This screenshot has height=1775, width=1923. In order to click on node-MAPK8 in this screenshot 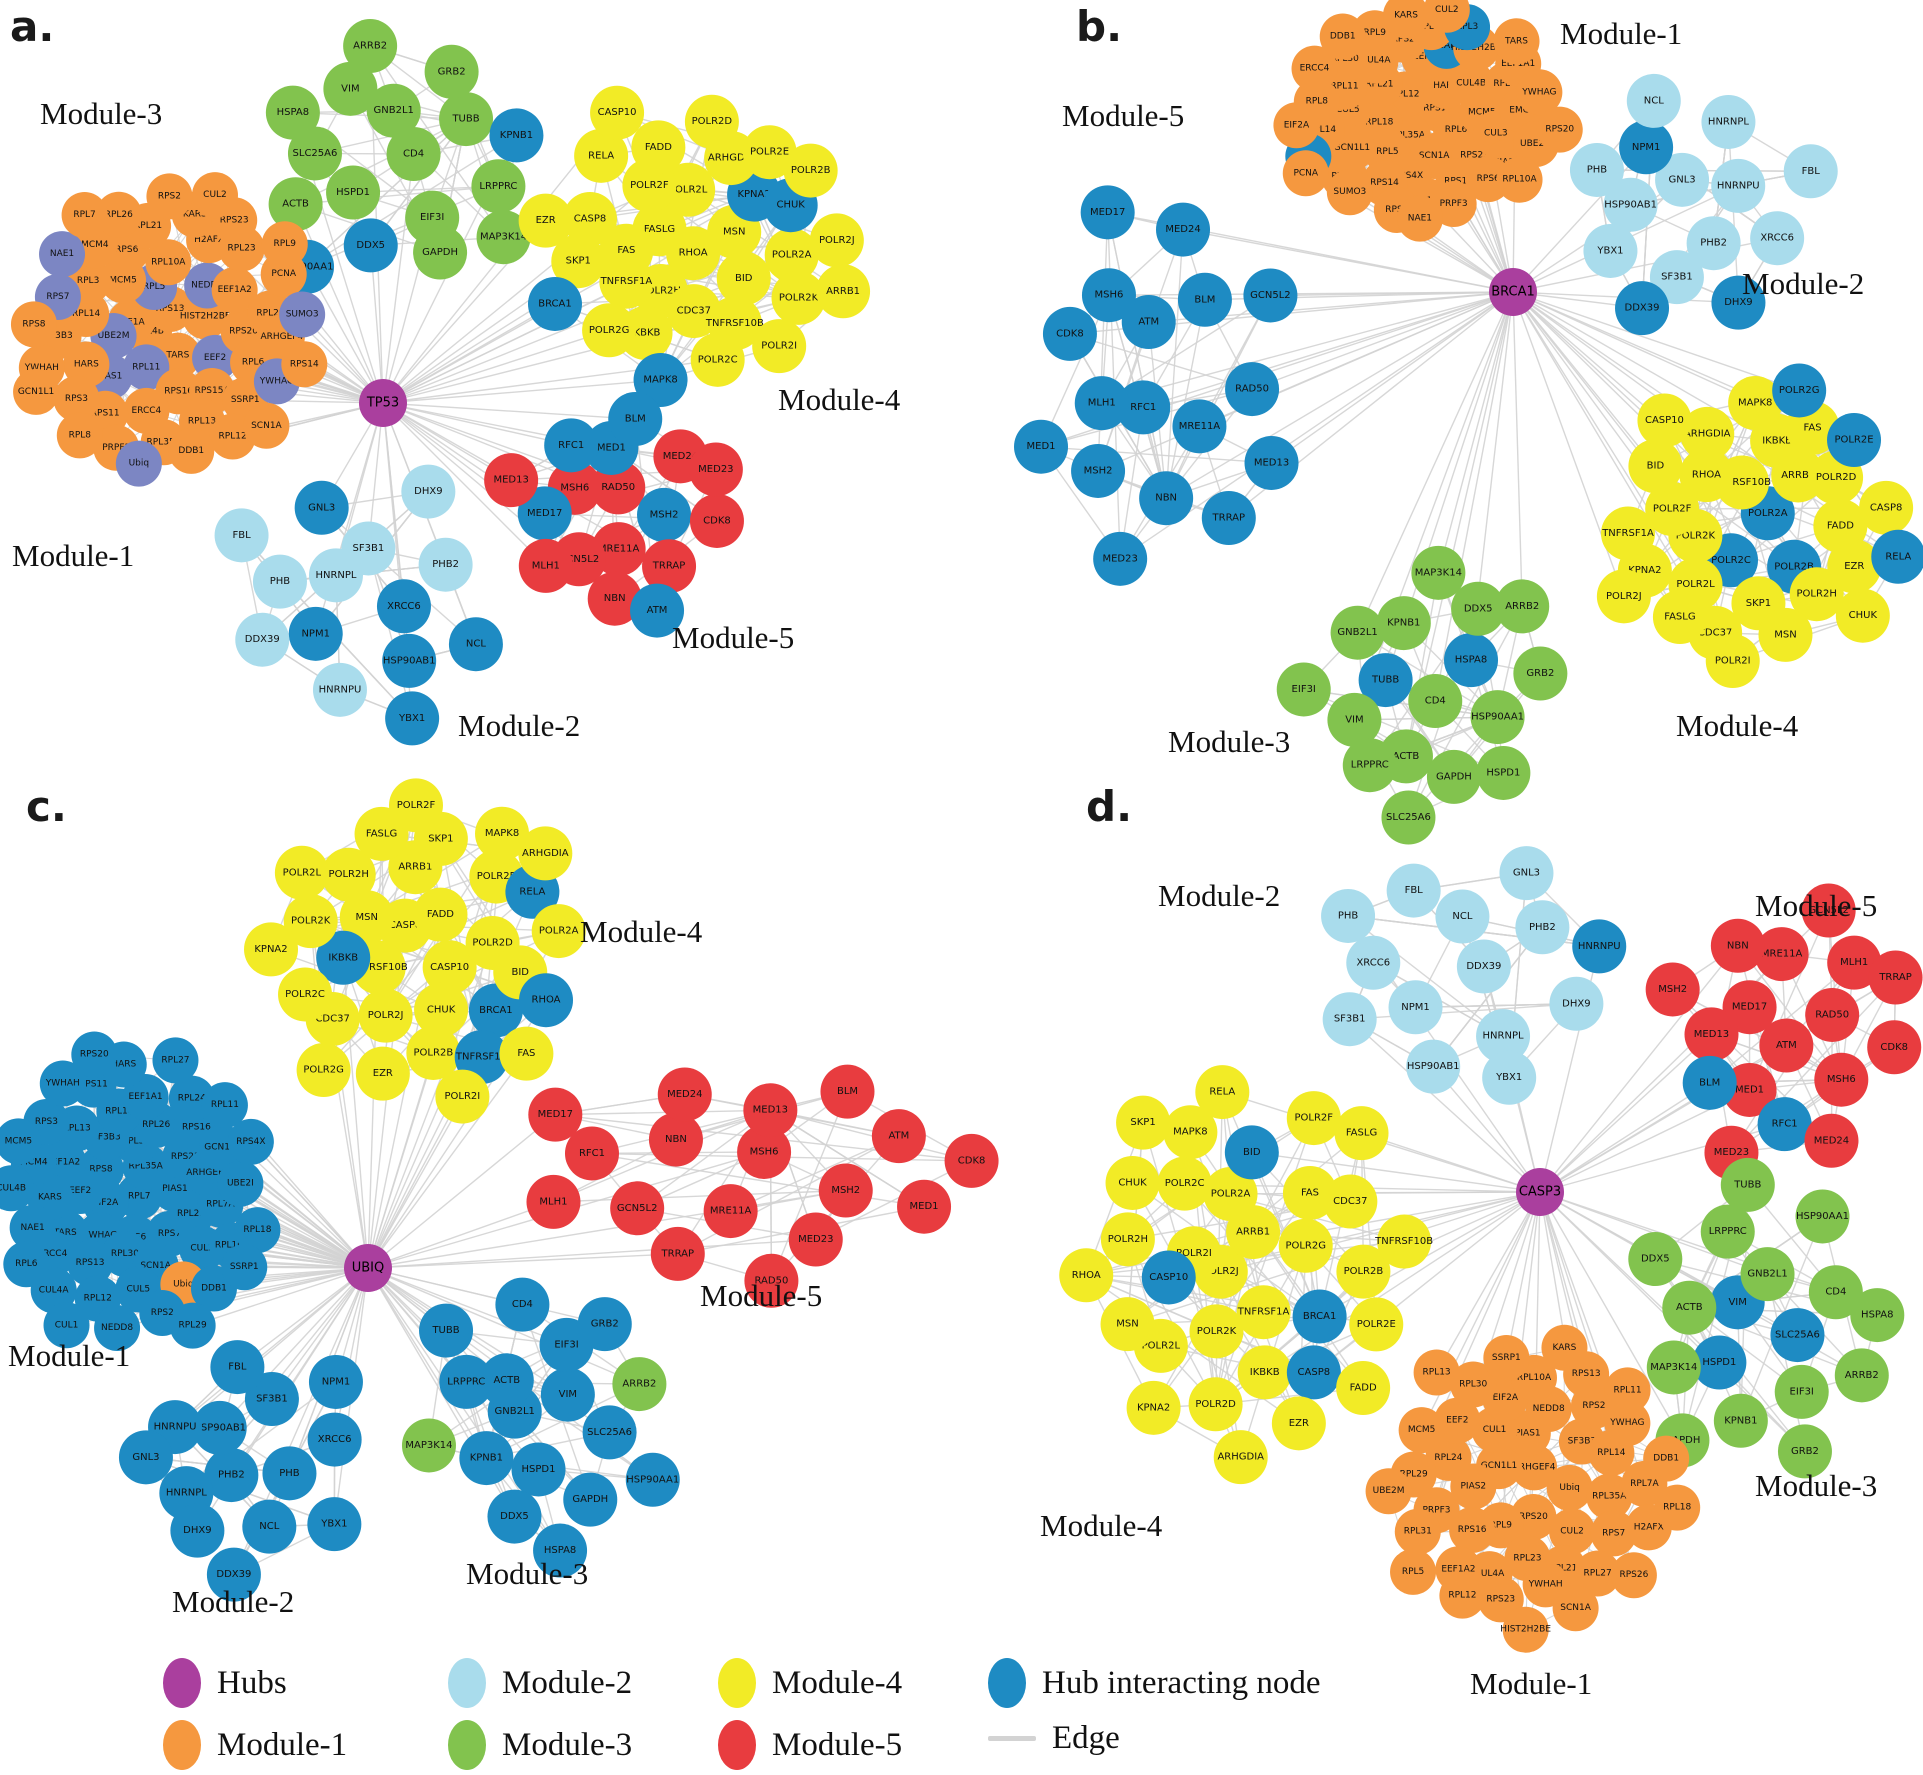, I will do `click(660, 379)`.